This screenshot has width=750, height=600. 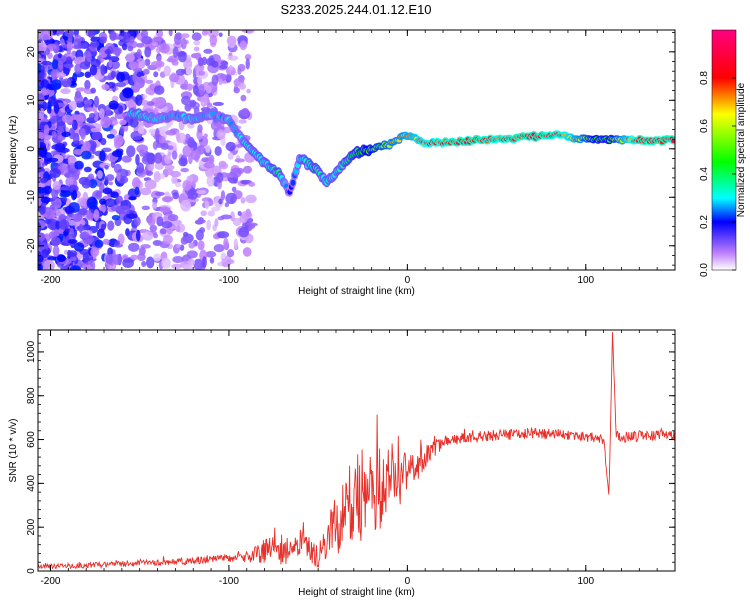 What do you see at coordinates (356, 592) in the screenshot?
I see `snr-x-axis-label: Height of straight line (km)` at bounding box center [356, 592].